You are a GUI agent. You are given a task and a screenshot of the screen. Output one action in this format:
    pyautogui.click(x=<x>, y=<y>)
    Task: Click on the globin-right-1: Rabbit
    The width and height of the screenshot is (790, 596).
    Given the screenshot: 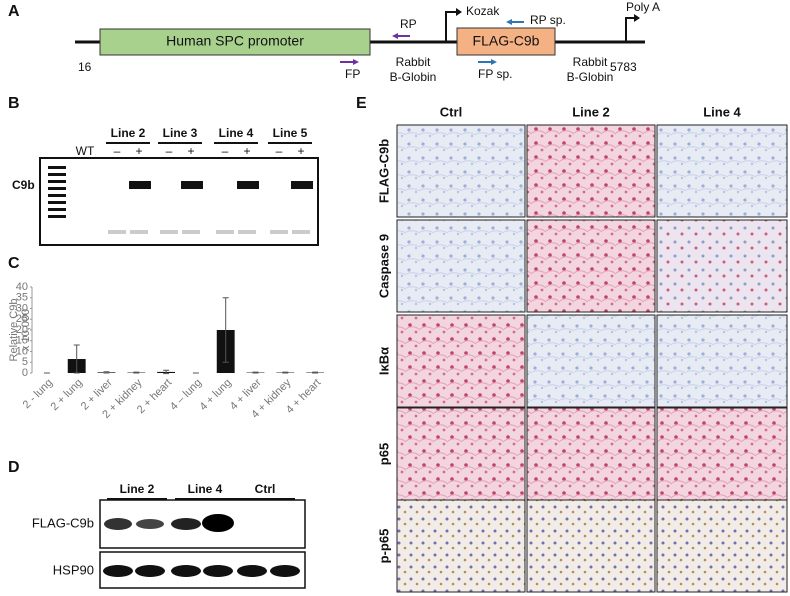 What is the action you would take?
    pyautogui.click(x=590, y=62)
    